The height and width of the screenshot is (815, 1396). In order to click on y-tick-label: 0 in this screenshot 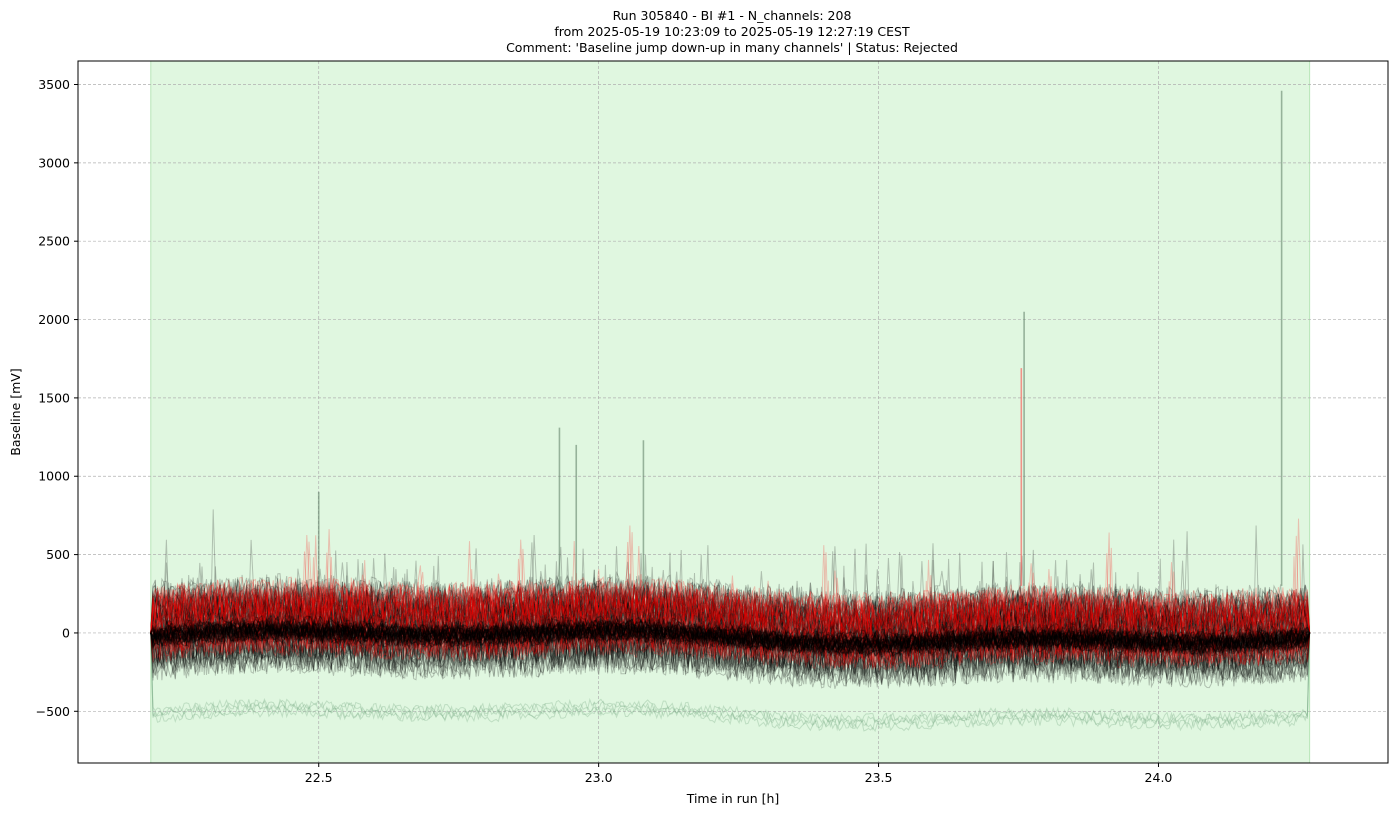, I will do `click(66, 632)`.